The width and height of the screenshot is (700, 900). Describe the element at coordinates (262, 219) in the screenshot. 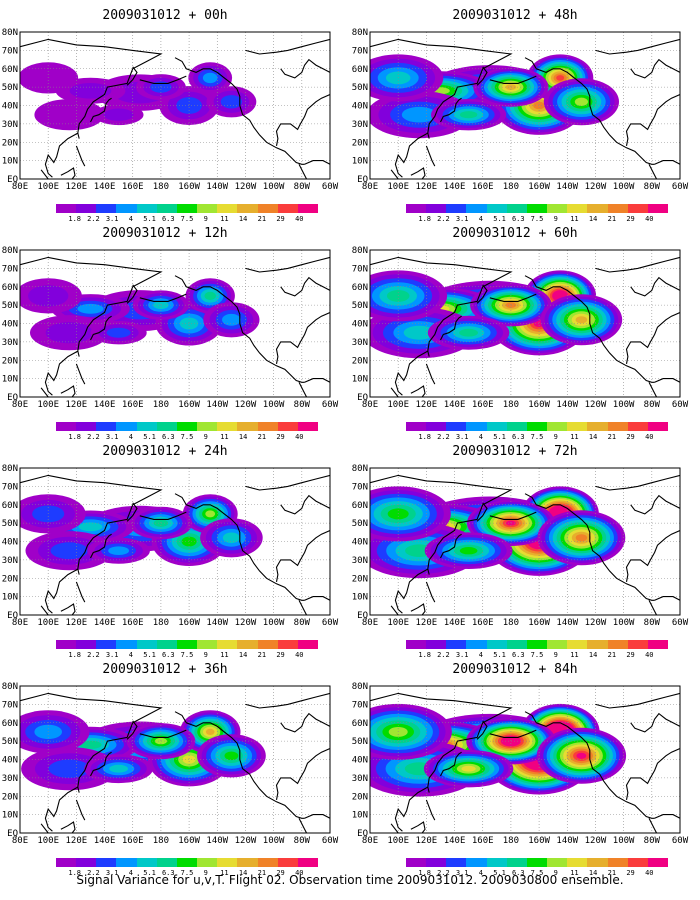

I see `legend-tick-label: 21` at that location.